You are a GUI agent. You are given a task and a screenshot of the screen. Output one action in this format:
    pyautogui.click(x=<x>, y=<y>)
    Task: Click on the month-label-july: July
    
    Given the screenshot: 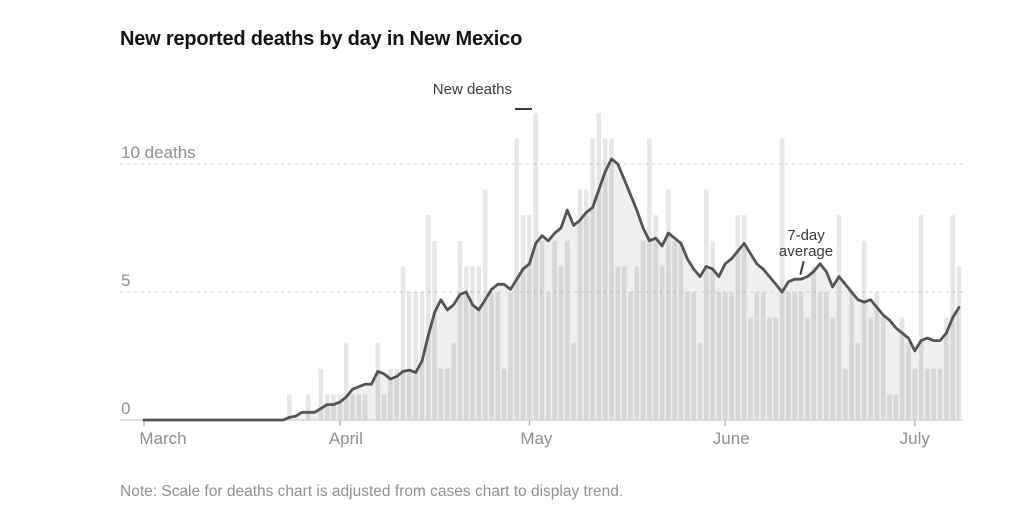 What is the action you would take?
    pyautogui.click(x=915, y=438)
    